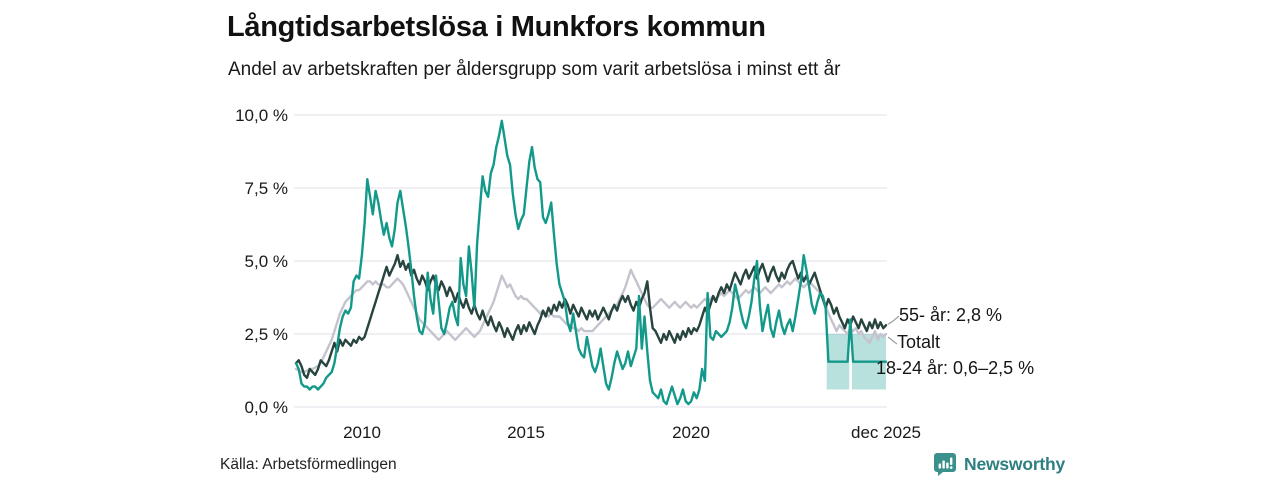 This screenshot has height=480, width=1280. What do you see at coordinates (526, 432) in the screenshot?
I see `x-axis-tick-2015: 2015` at bounding box center [526, 432].